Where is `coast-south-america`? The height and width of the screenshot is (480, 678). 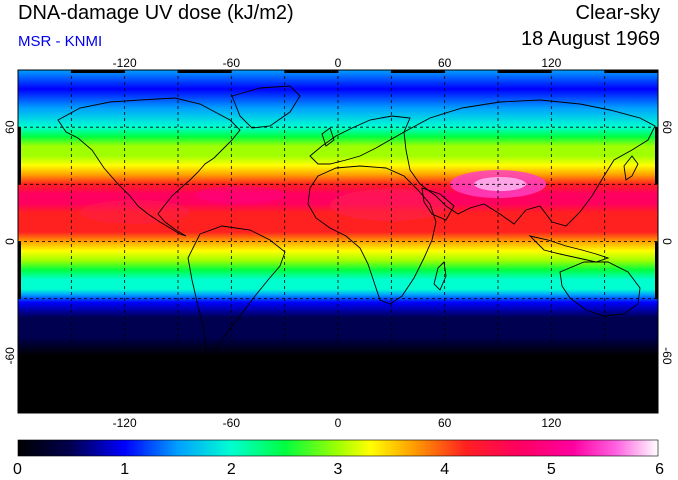
coast-south-america is located at coordinates (236, 297).